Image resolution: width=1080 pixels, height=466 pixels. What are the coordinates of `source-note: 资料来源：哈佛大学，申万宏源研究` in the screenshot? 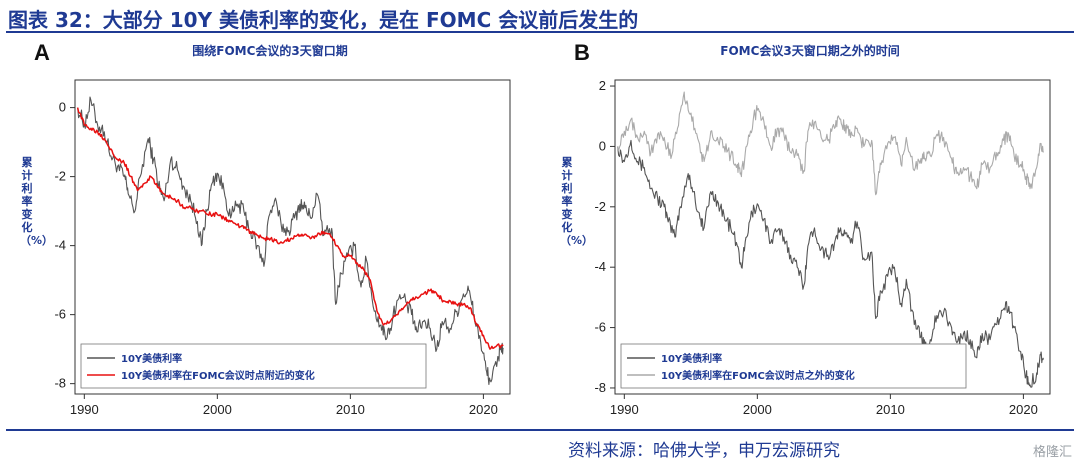 It's located at (704, 451).